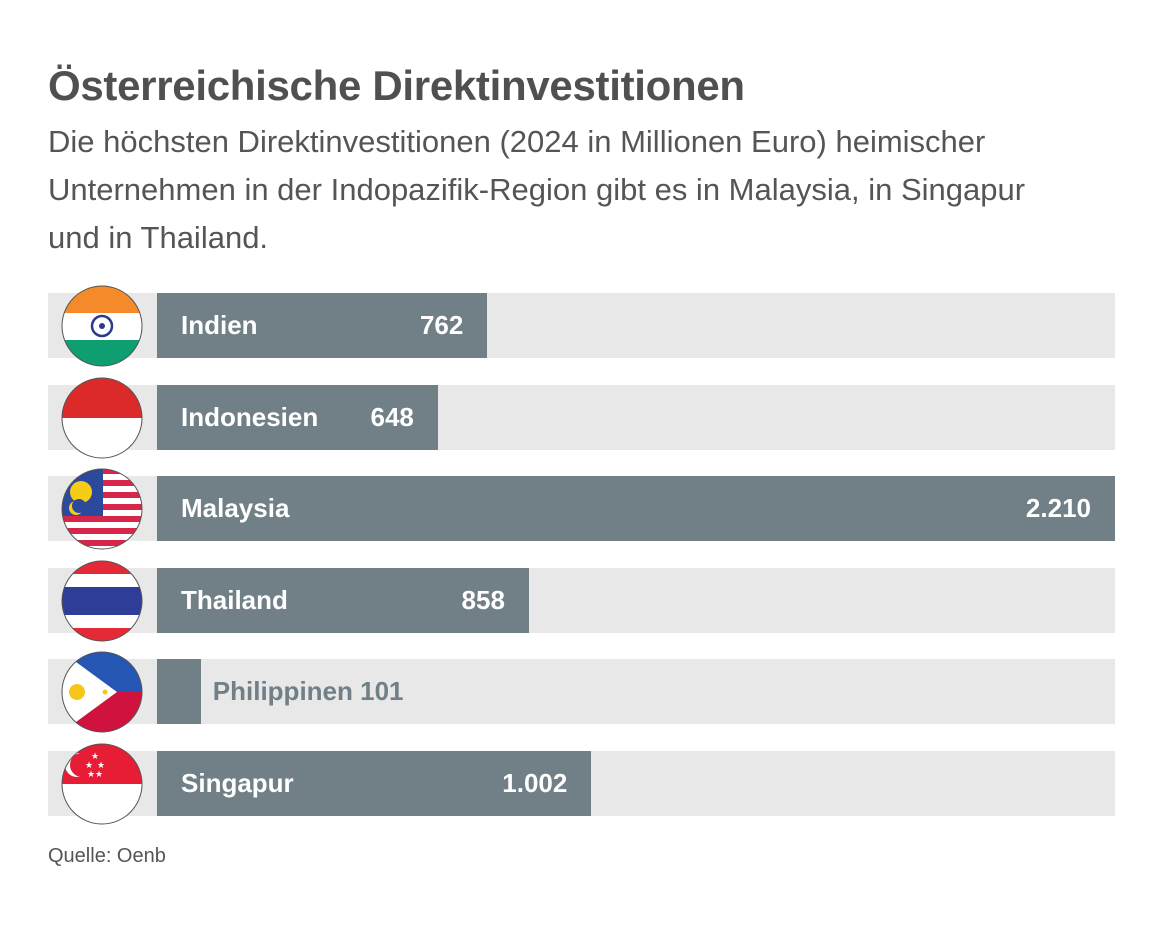  I want to click on value-label: 858, so click(483, 599).